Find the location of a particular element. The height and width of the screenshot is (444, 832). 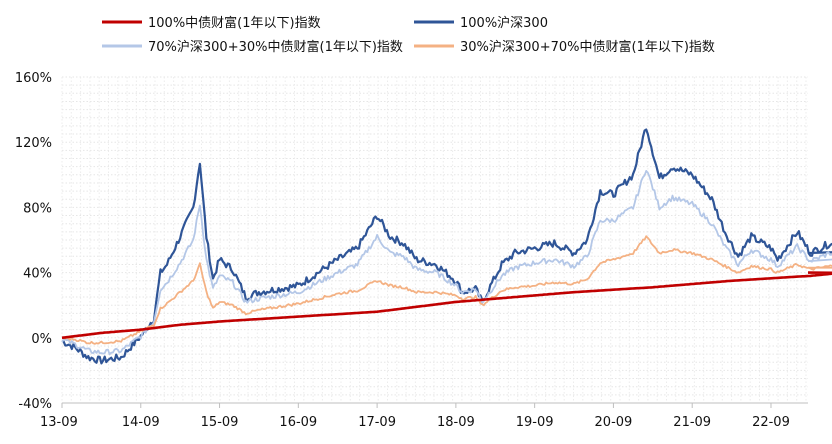

y-tick-label: -40% is located at coordinates (35, 404).